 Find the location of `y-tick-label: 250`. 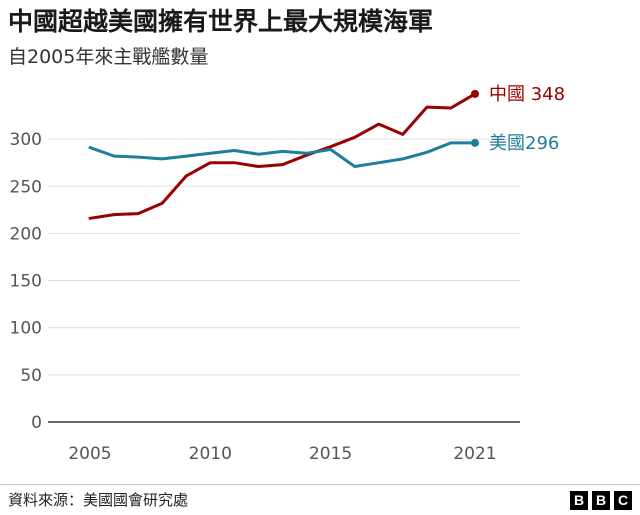

y-tick-label: 250 is located at coordinates (26, 187).